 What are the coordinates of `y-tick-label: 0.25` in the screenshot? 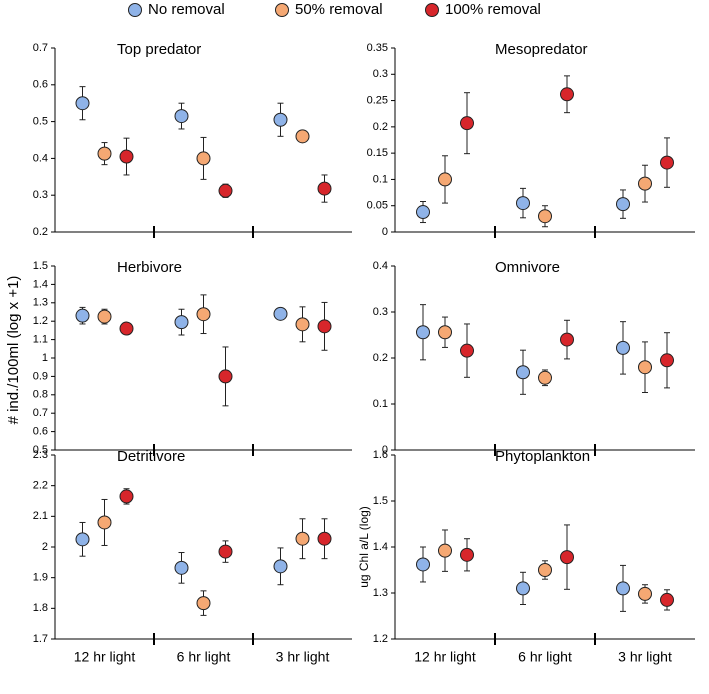 It's located at (377, 100).